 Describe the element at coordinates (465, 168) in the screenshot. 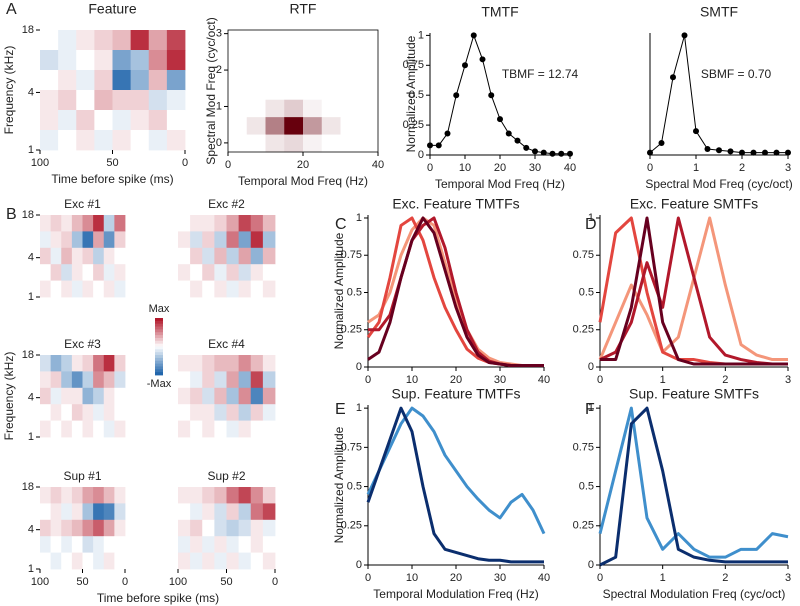

I see `x-tick-label: 10` at that location.